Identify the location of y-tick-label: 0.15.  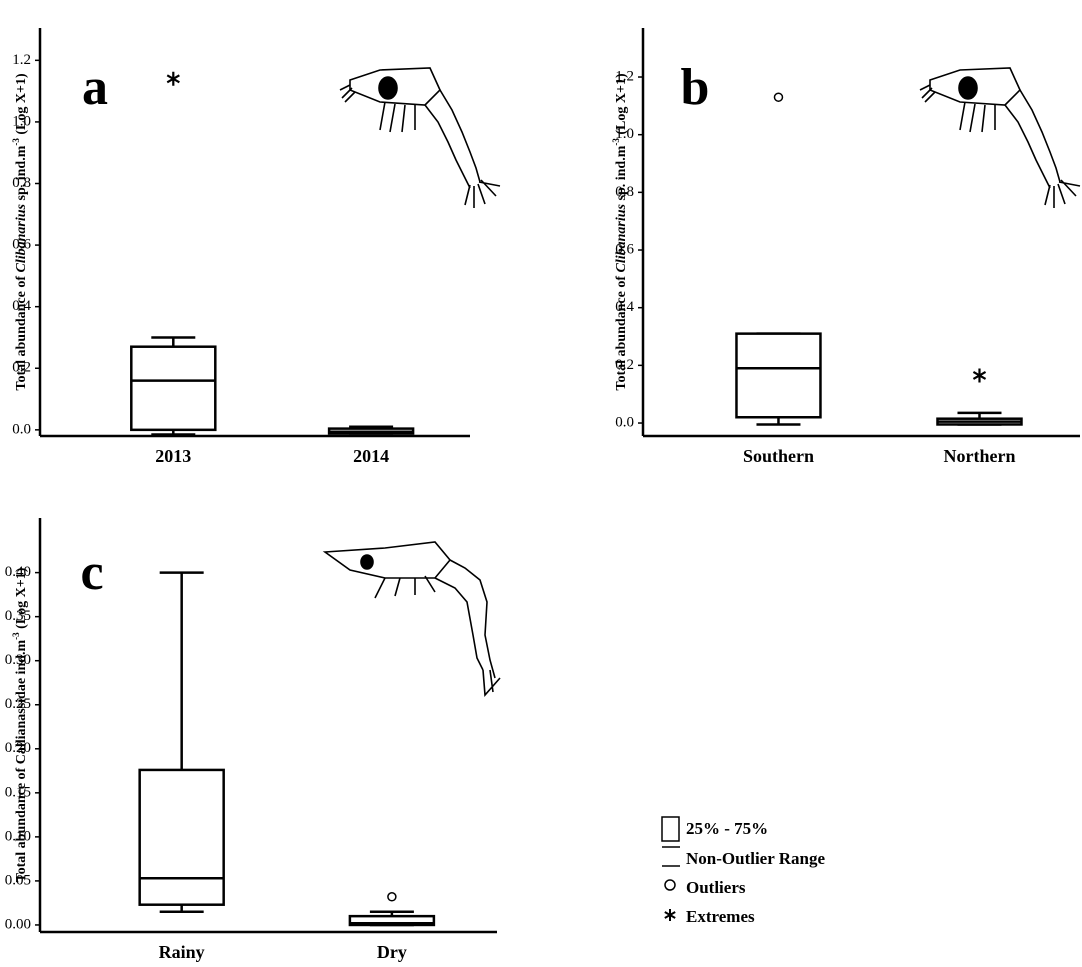
(18, 792).